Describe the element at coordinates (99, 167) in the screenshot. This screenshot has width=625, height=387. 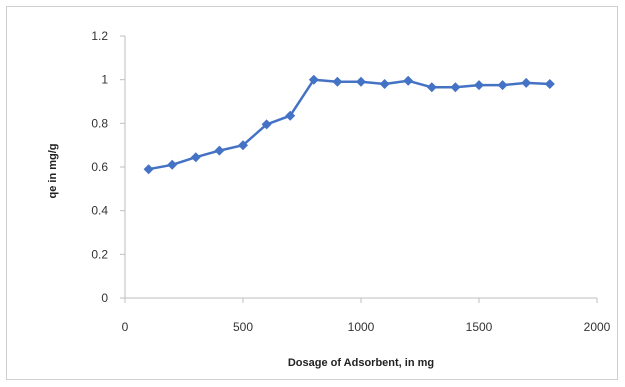
I see `y-tick-label: 0.6` at that location.